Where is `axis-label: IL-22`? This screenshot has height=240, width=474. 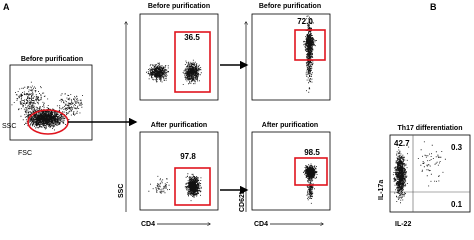 axis-label: IL-22 is located at coordinates (403, 224).